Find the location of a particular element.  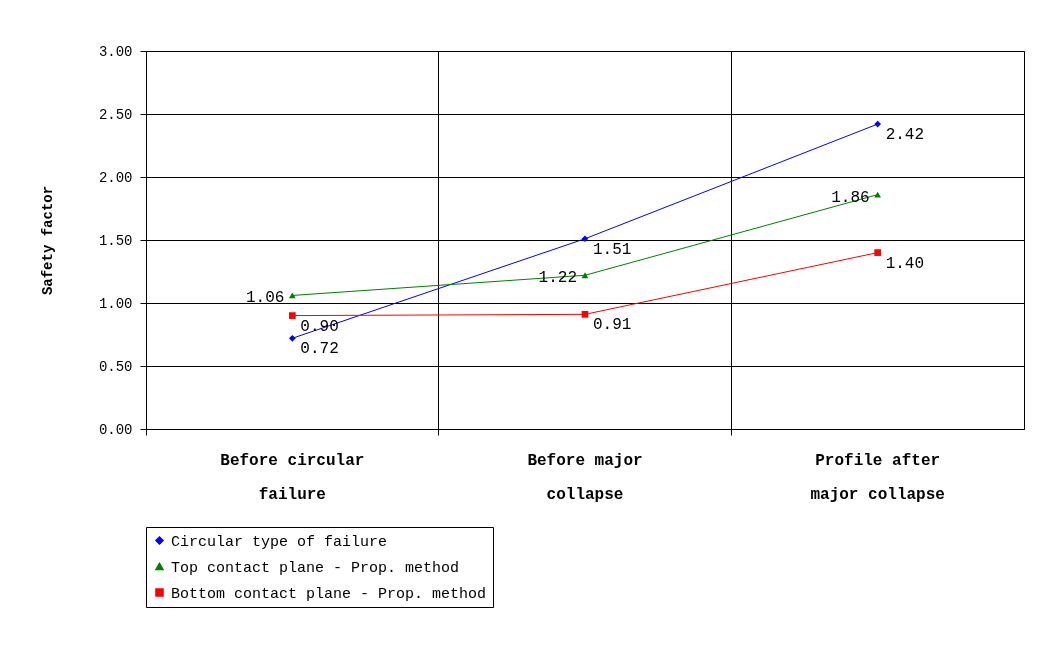

y-tick-label: 2.00 is located at coordinates (115, 177).